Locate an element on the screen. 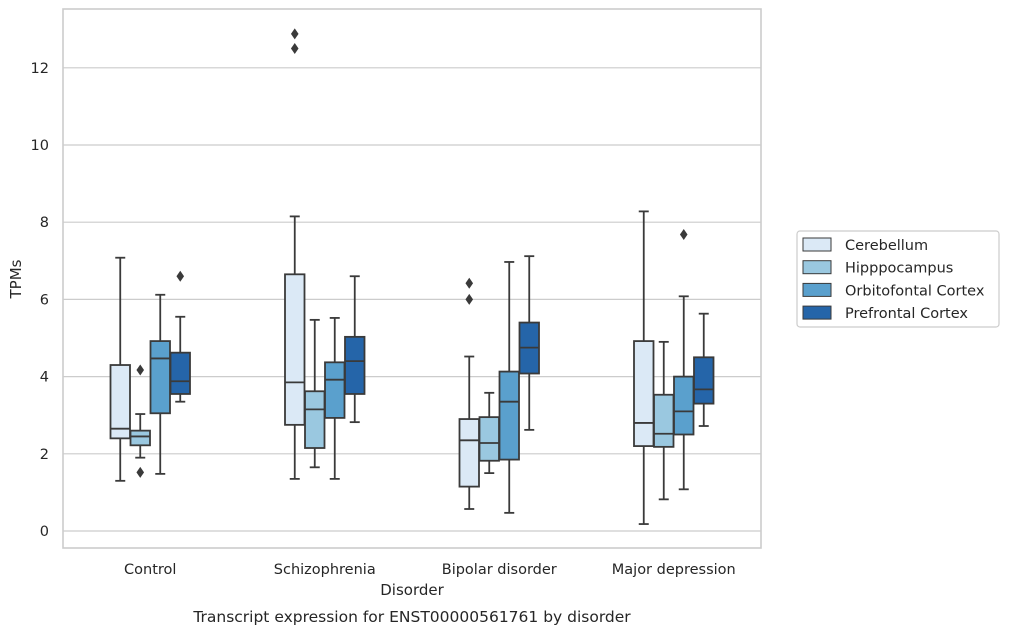 This screenshot has height=634, width=1009. x-tick-label: Schizophrenia is located at coordinates (325, 570).